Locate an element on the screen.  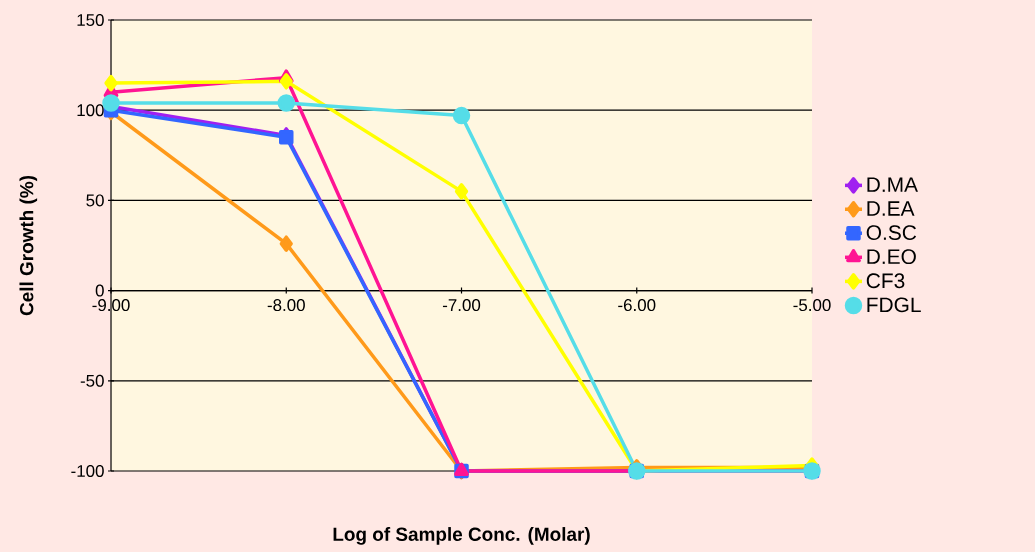
y-tick-label: -50 is located at coordinates (92, 380).